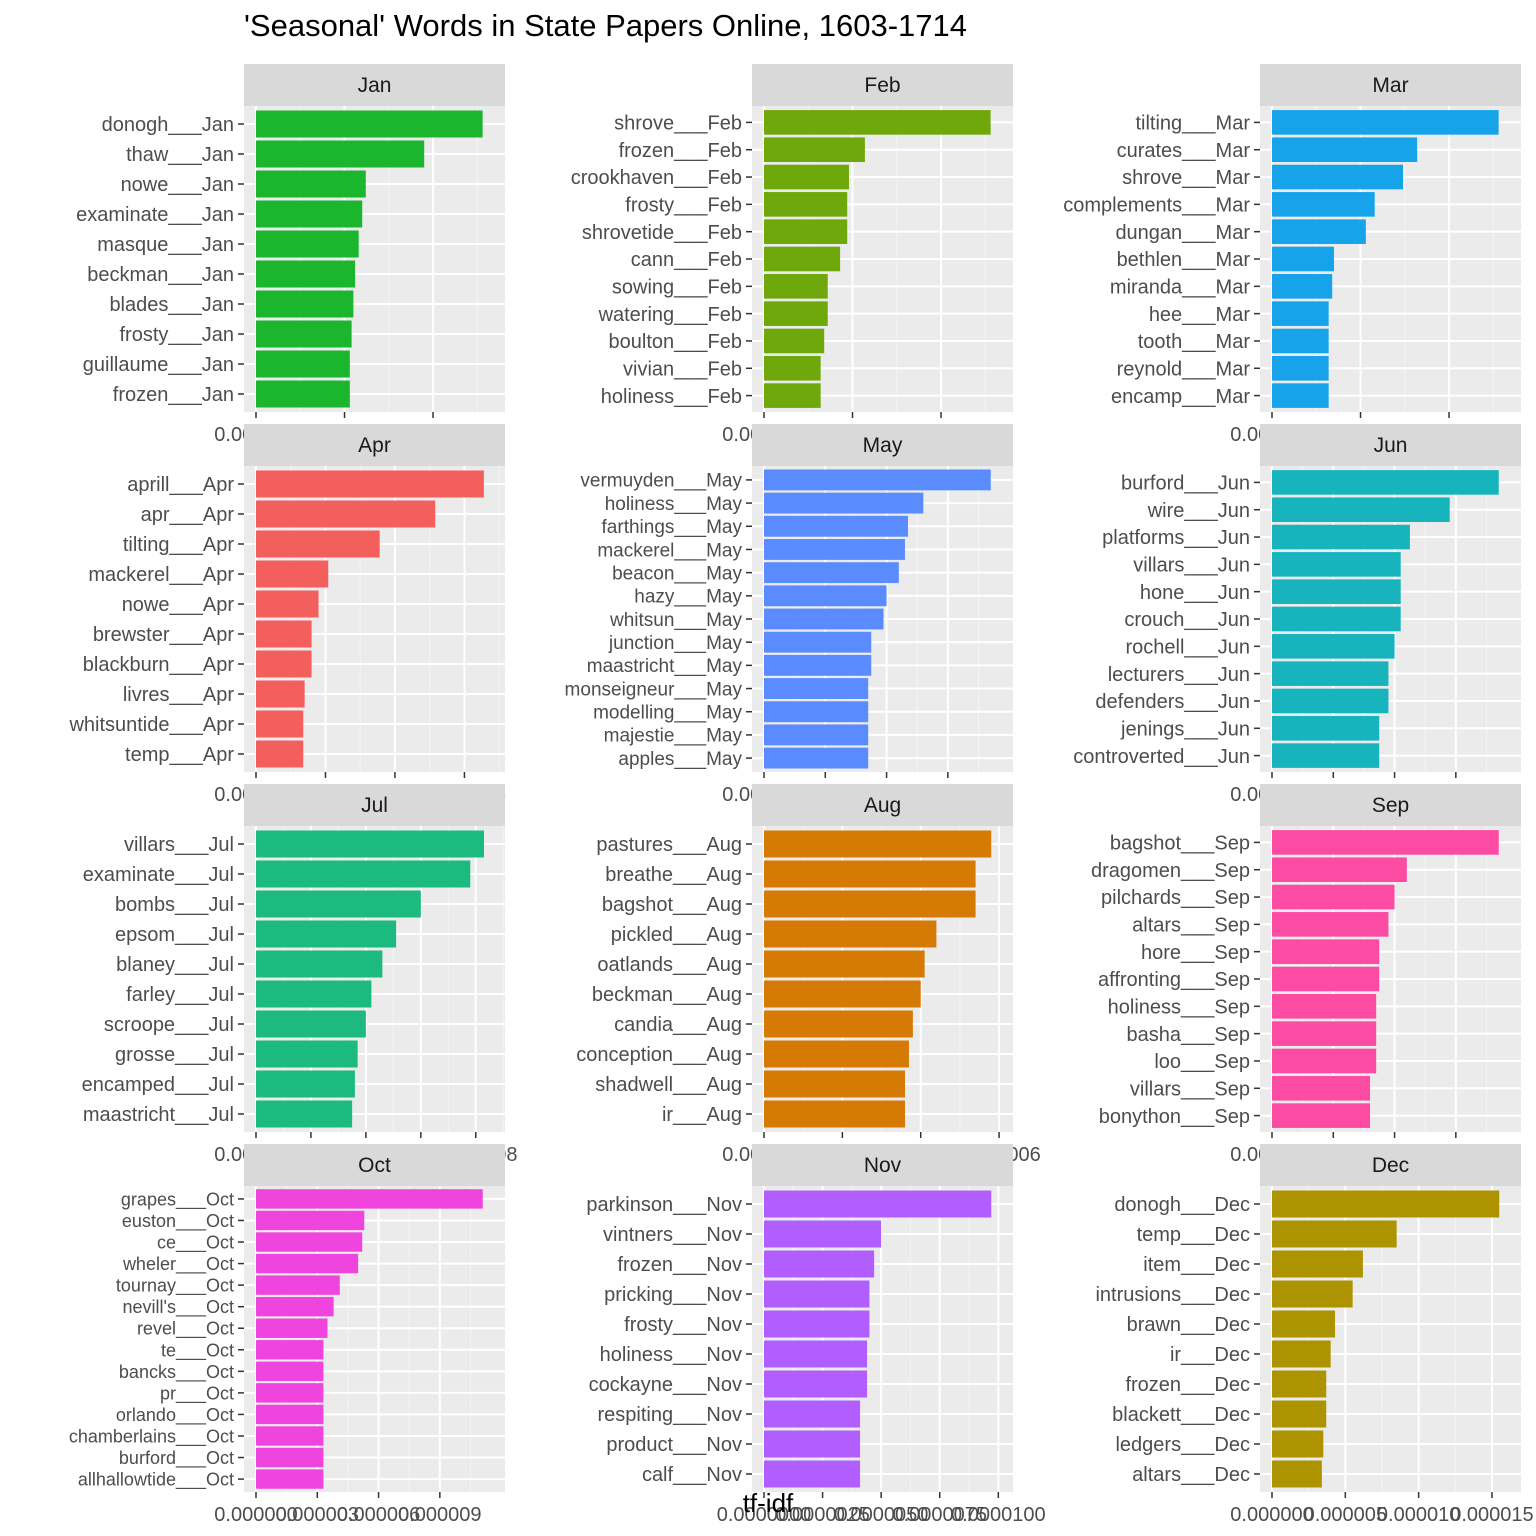 The image size is (1536, 1536). I want to click on y-tick-label: bombs___Jul, so click(174, 905).